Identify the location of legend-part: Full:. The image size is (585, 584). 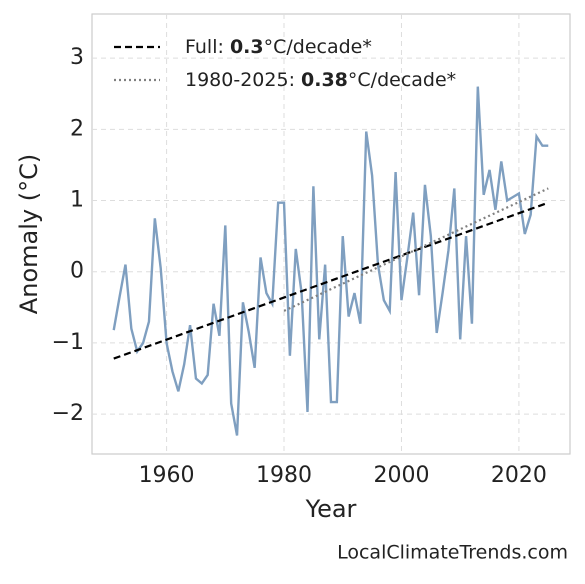
(207, 47).